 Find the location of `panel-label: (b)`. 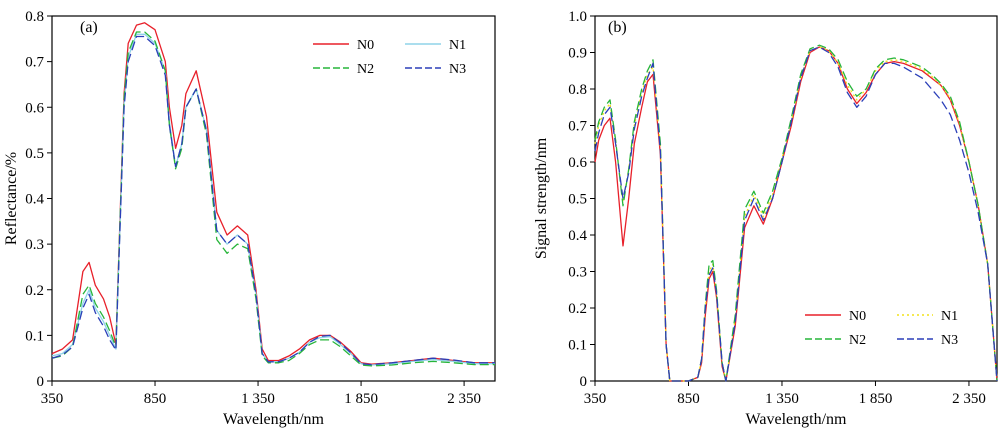

panel-label: (b) is located at coordinates (617, 27).